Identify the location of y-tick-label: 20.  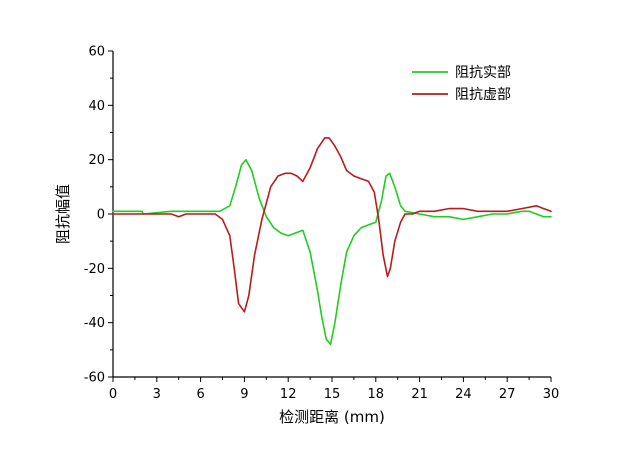
(96, 160).